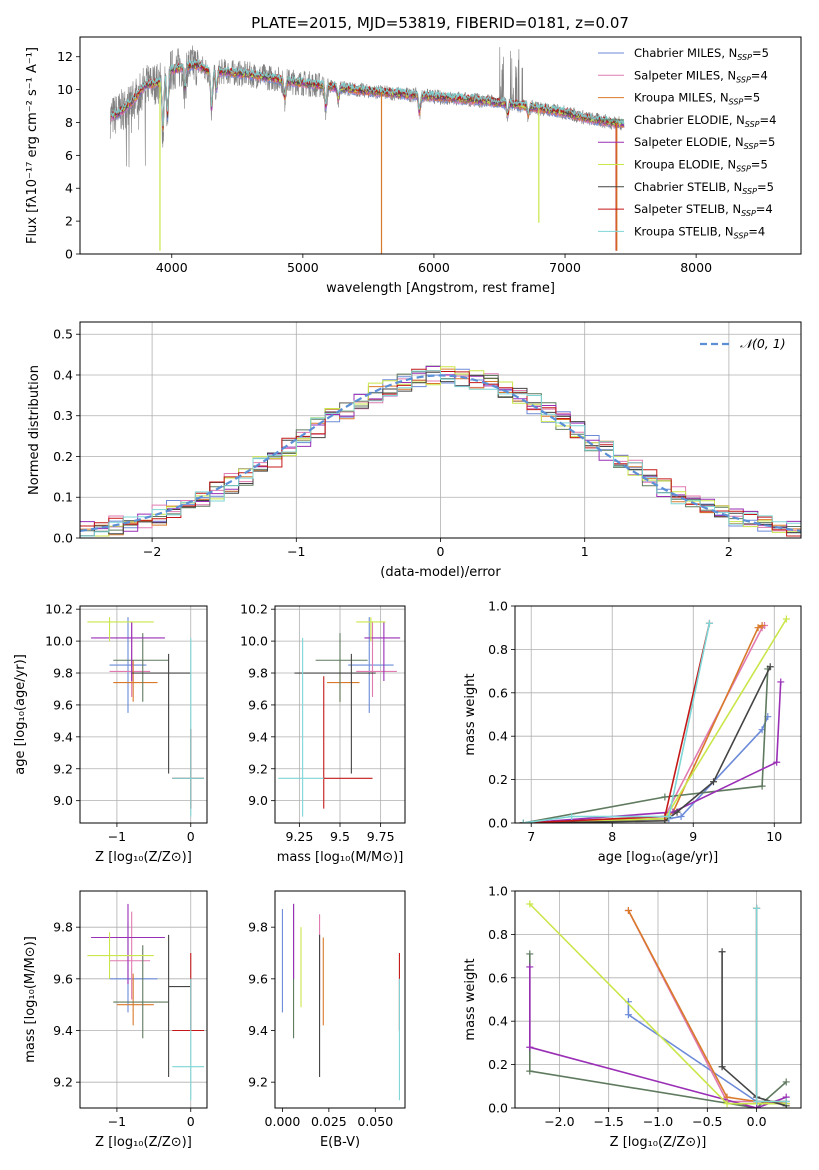 This screenshot has height=1170, width=819. Describe the element at coordinates (749, 191) in the screenshot. I see `legend-subscript: SSP` at that location.